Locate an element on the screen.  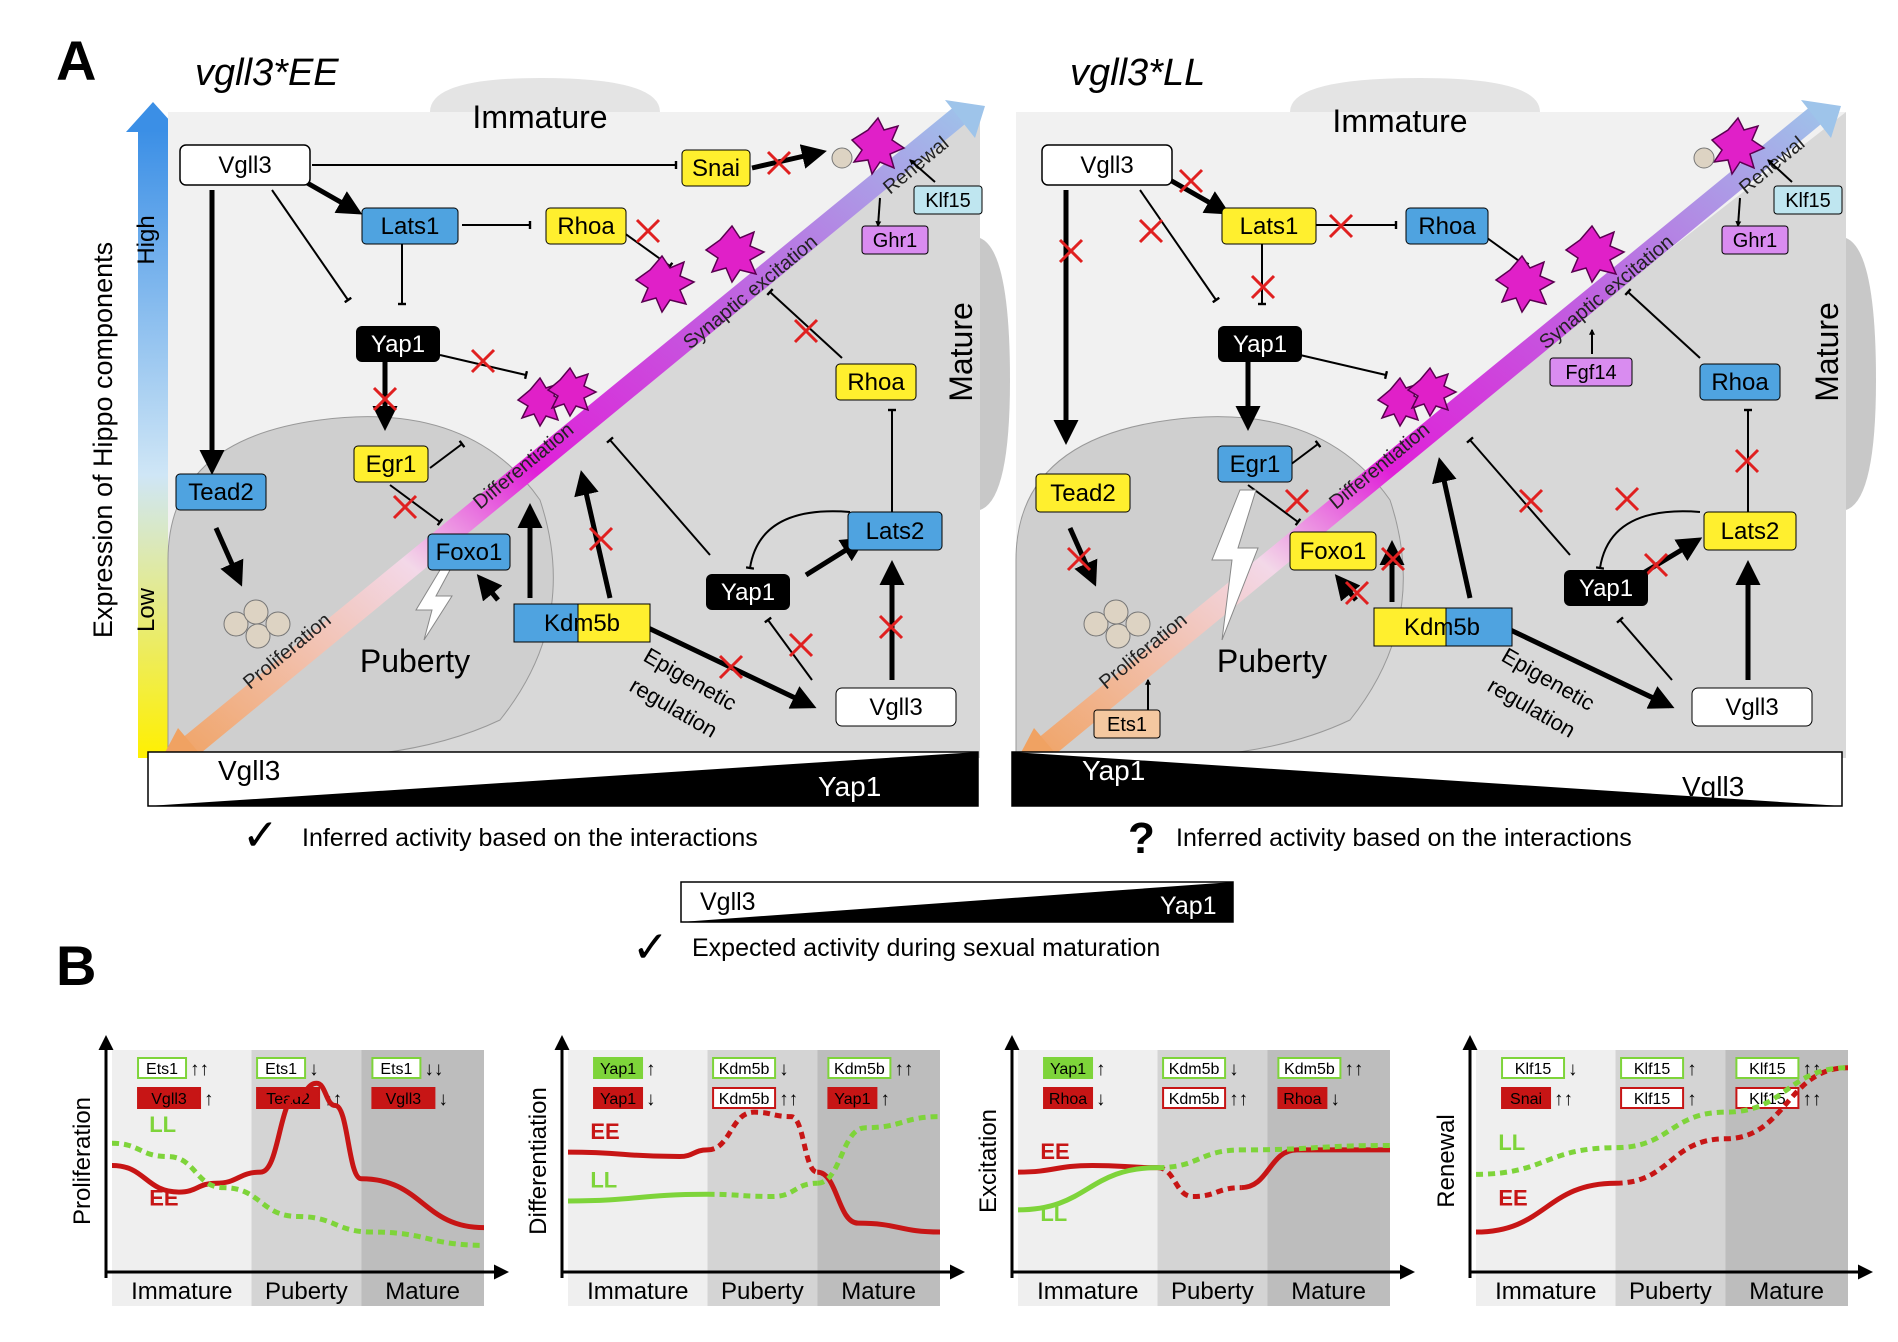
left-node-ghr1: Ghr1 is located at coordinates (895, 240).